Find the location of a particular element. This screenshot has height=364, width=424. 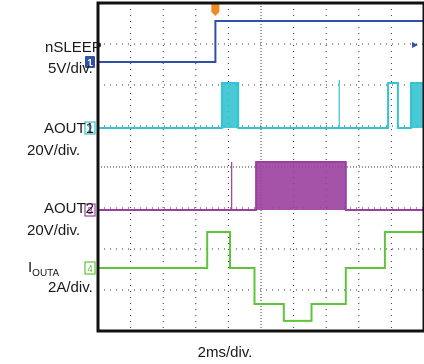

ch1-trace is located at coordinates (261, 41).